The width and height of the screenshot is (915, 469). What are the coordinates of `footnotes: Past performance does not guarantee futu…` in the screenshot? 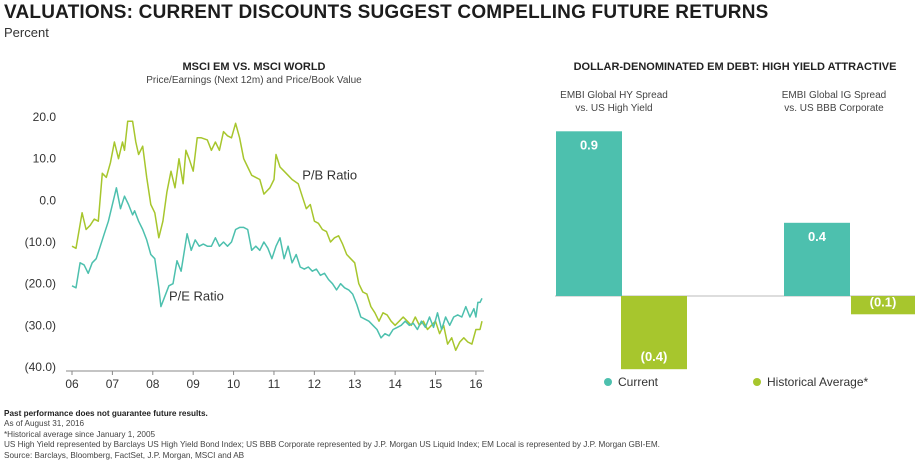 It's located at (332, 435).